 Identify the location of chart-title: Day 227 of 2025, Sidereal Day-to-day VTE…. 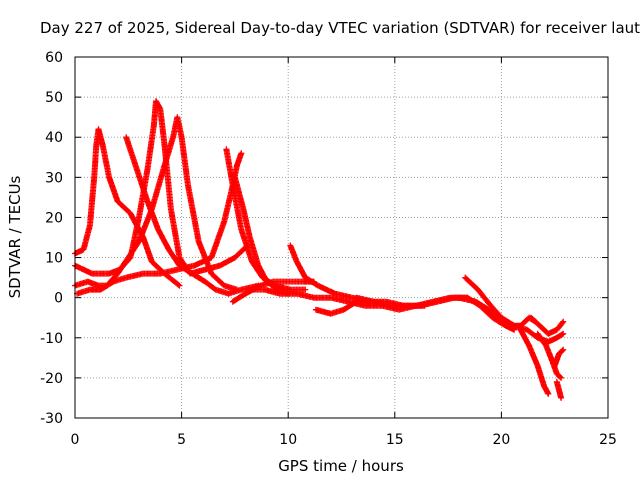
(340, 28).